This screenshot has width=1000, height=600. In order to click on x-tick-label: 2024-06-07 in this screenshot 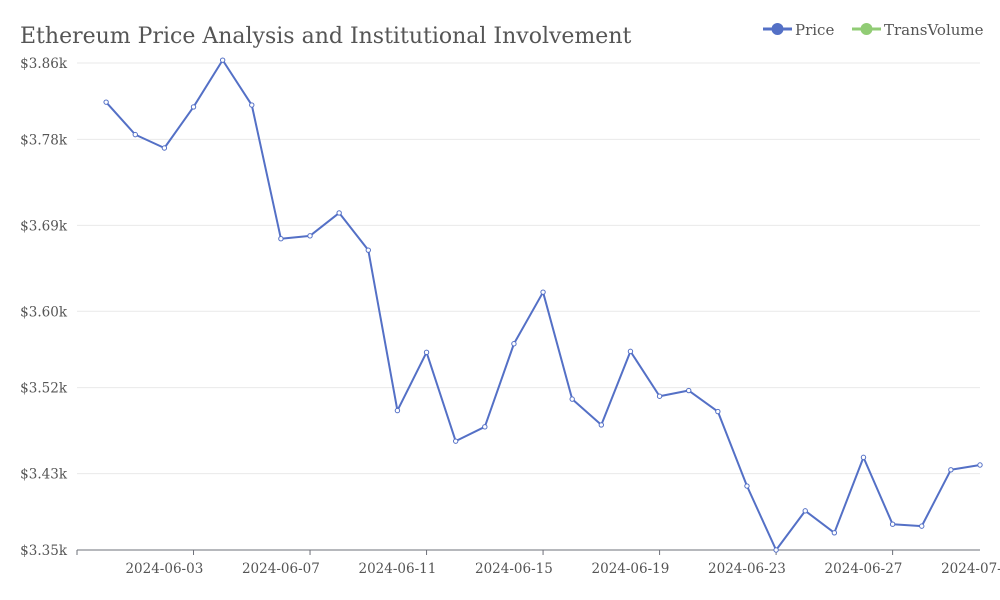, I will do `click(281, 569)`.